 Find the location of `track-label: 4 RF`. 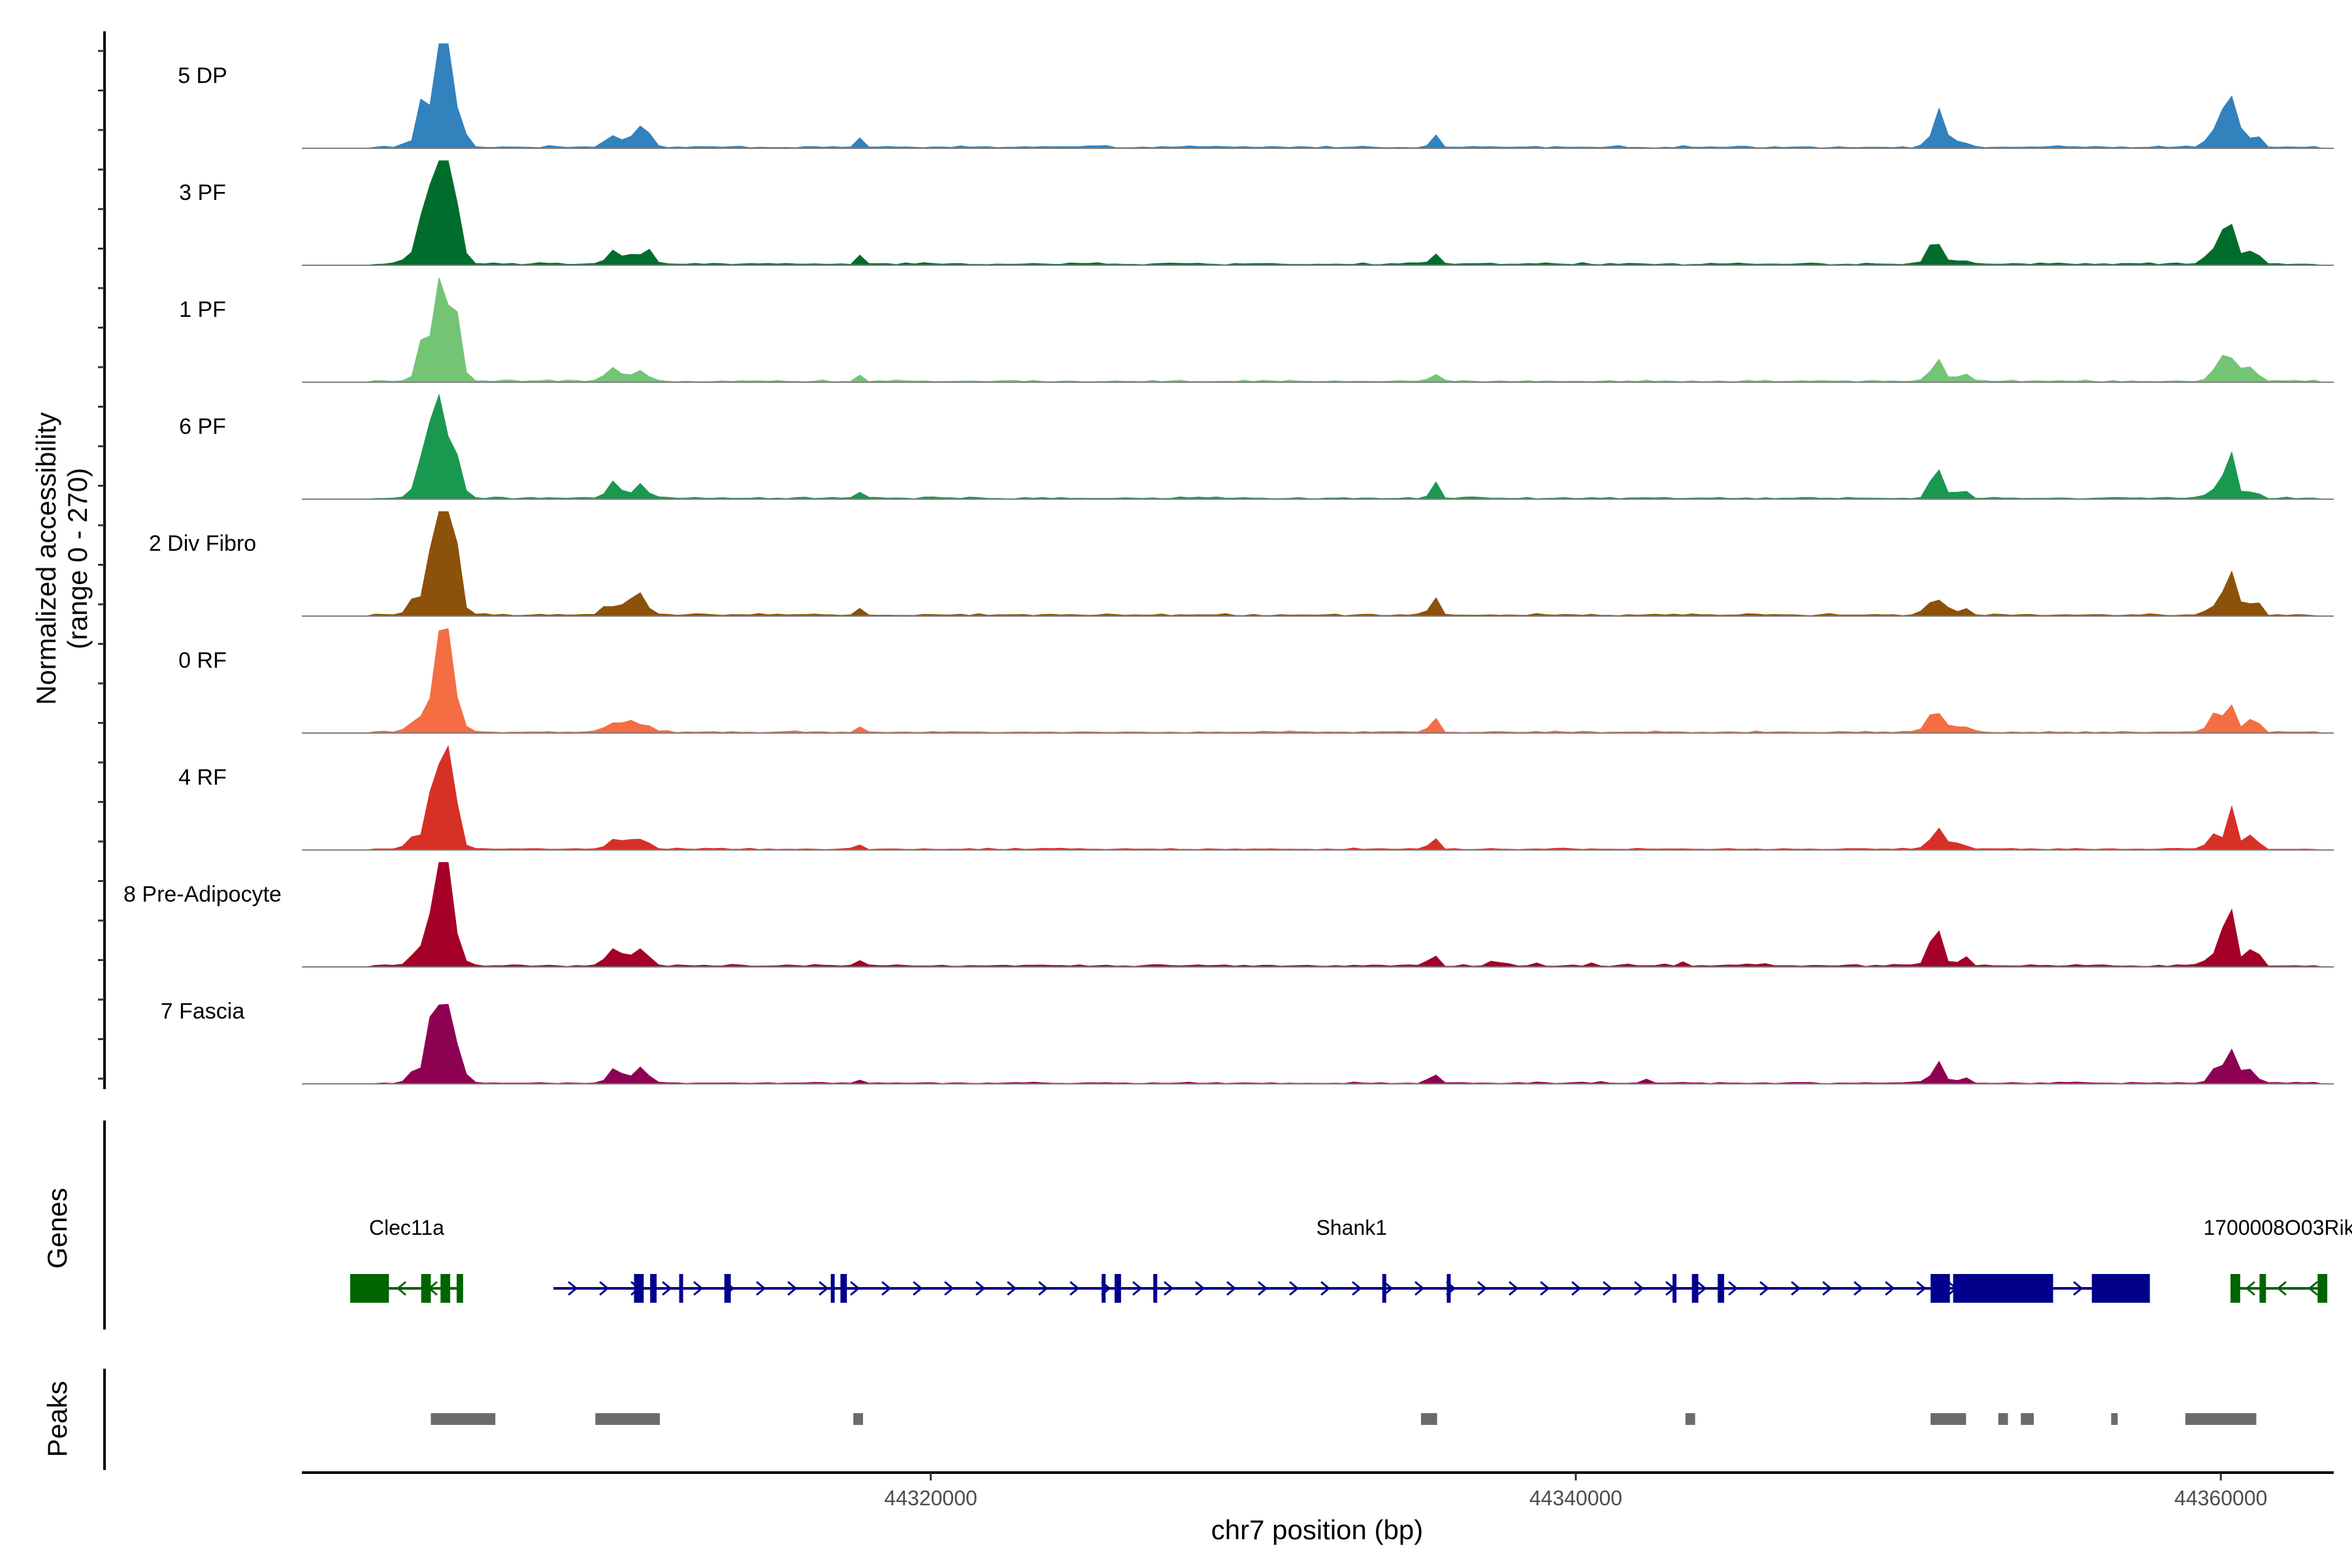

track-label: 4 RF is located at coordinates (202, 777).